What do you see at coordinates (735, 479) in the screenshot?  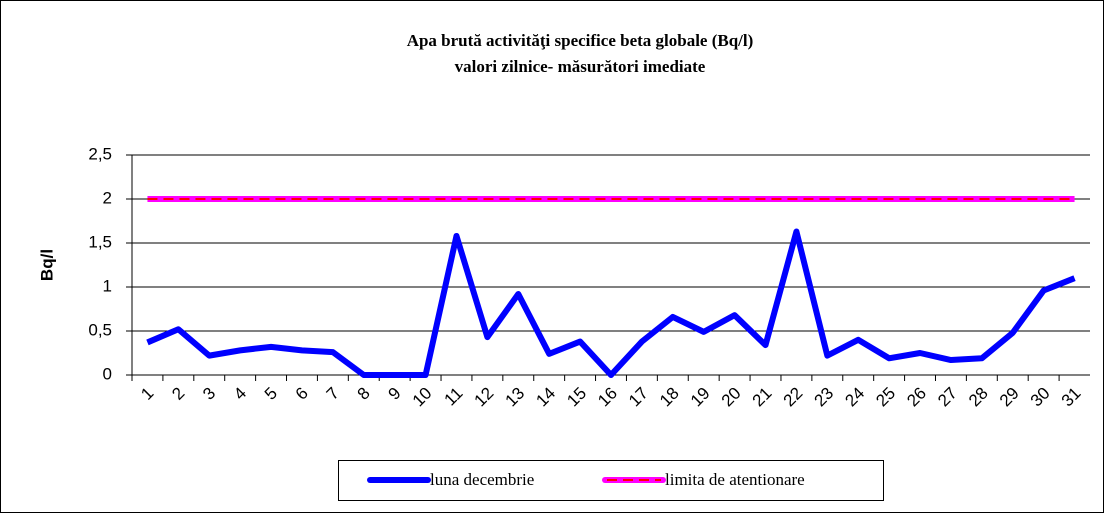 I see `legend-label: limita de atentionare` at bounding box center [735, 479].